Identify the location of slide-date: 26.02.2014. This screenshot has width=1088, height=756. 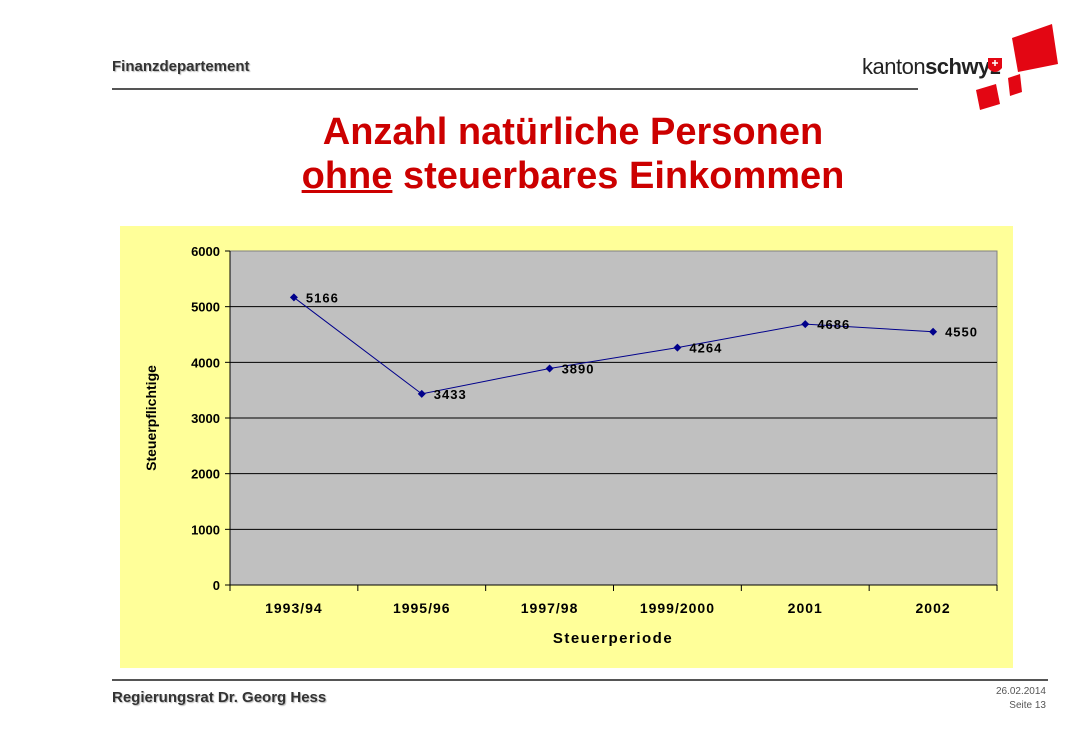
(1020, 691).